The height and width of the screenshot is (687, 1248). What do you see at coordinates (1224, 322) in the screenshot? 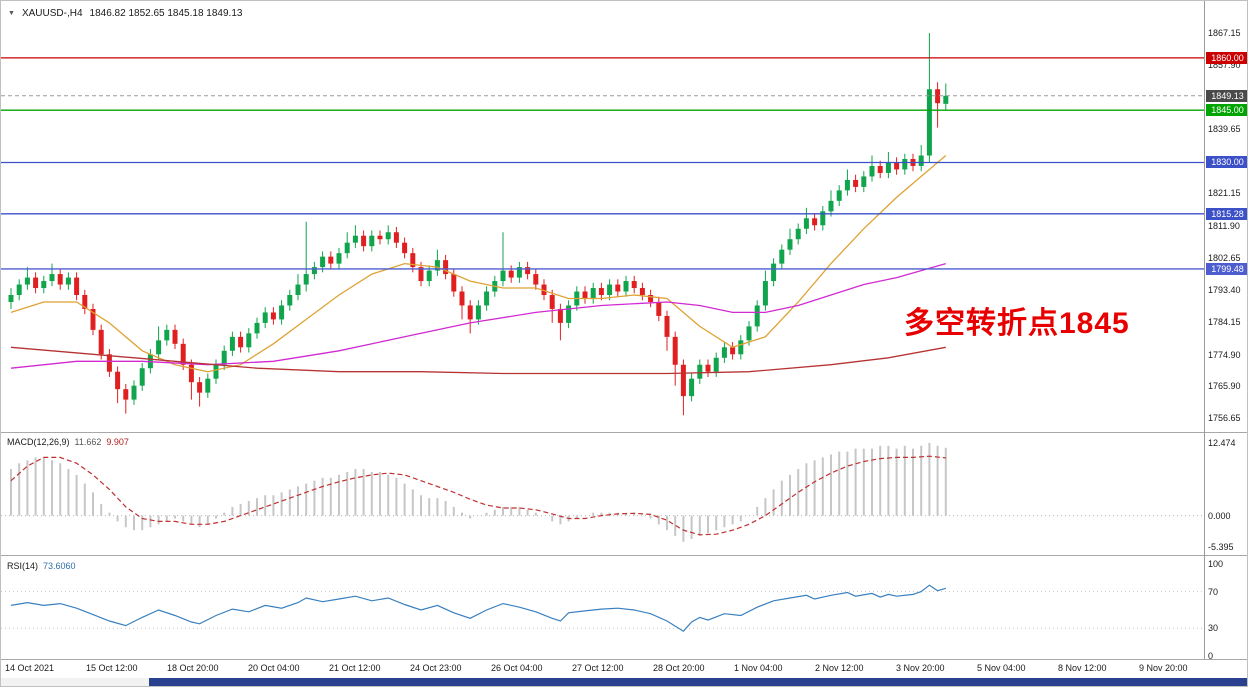
I see `price-axis-label: 1784.15` at bounding box center [1224, 322].